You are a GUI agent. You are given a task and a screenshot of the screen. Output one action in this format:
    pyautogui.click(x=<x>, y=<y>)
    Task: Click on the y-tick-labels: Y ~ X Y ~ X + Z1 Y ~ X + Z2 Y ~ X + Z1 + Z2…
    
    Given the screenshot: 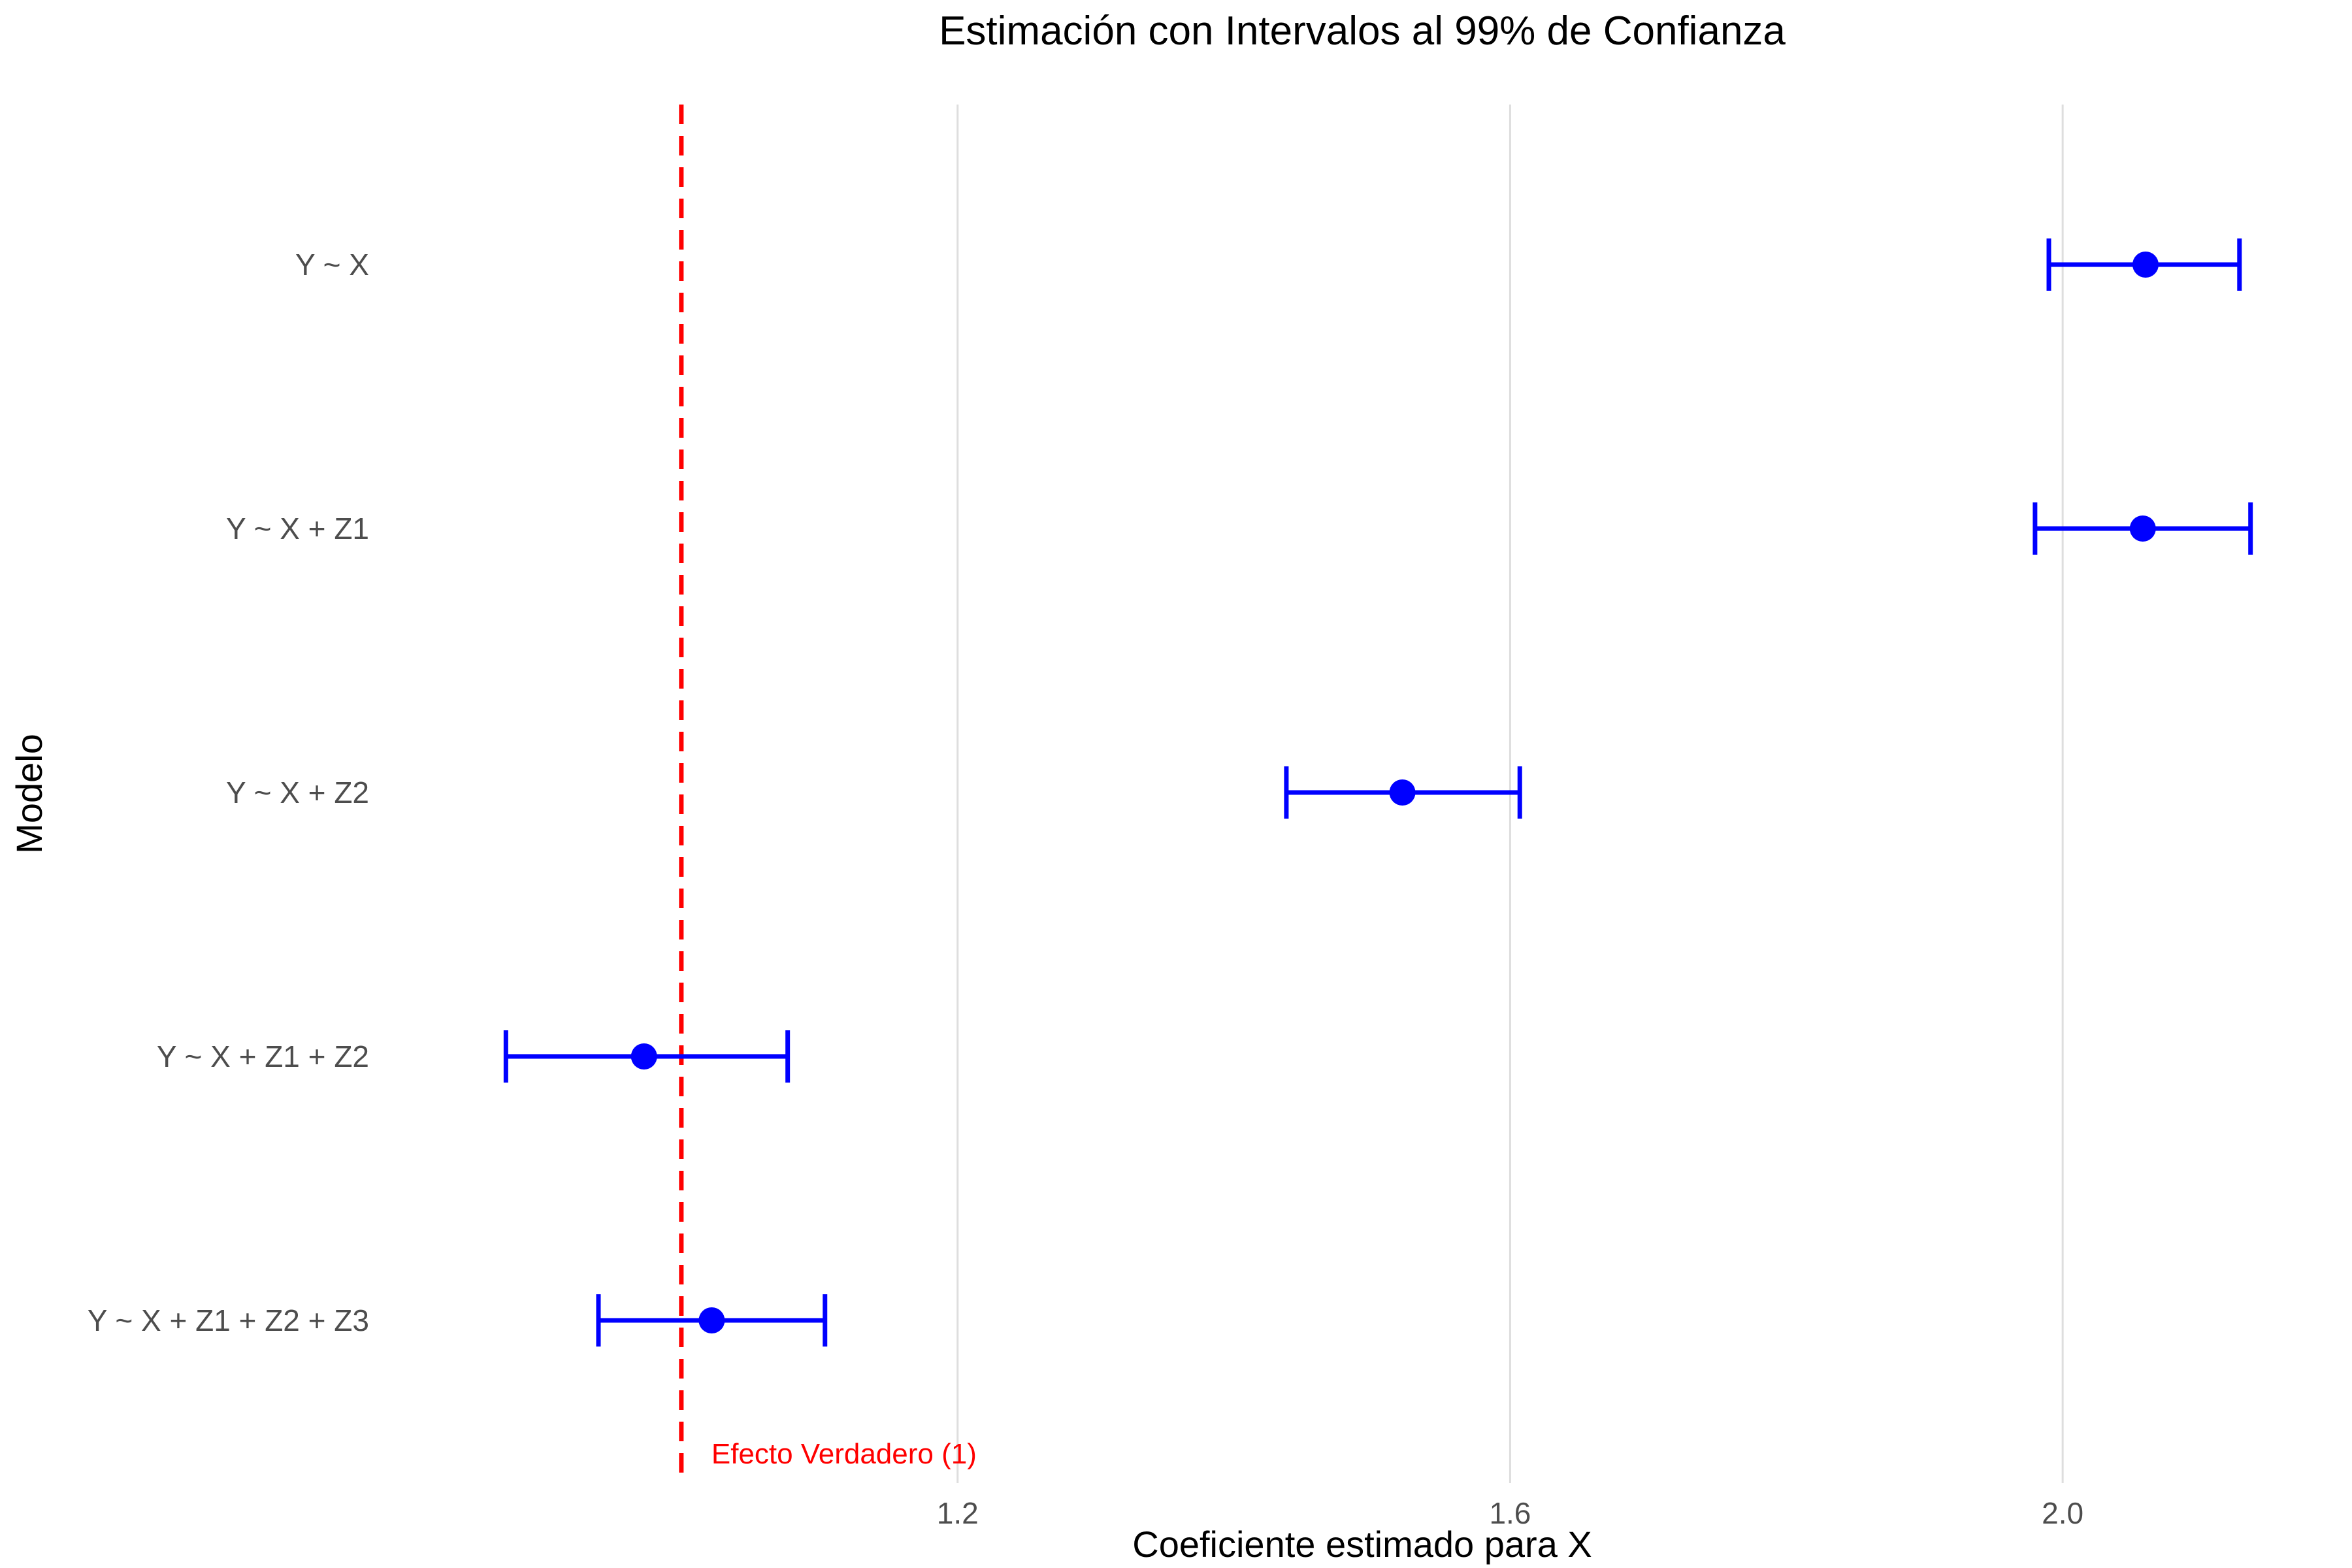 What is the action you would take?
    pyautogui.click(x=228, y=792)
    